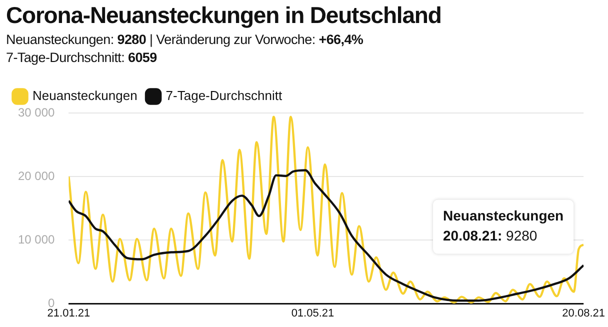  What do you see at coordinates (224, 15) in the screenshot?
I see `chart-title: Corona-Neuansteckungen in Deutschland` at bounding box center [224, 15].